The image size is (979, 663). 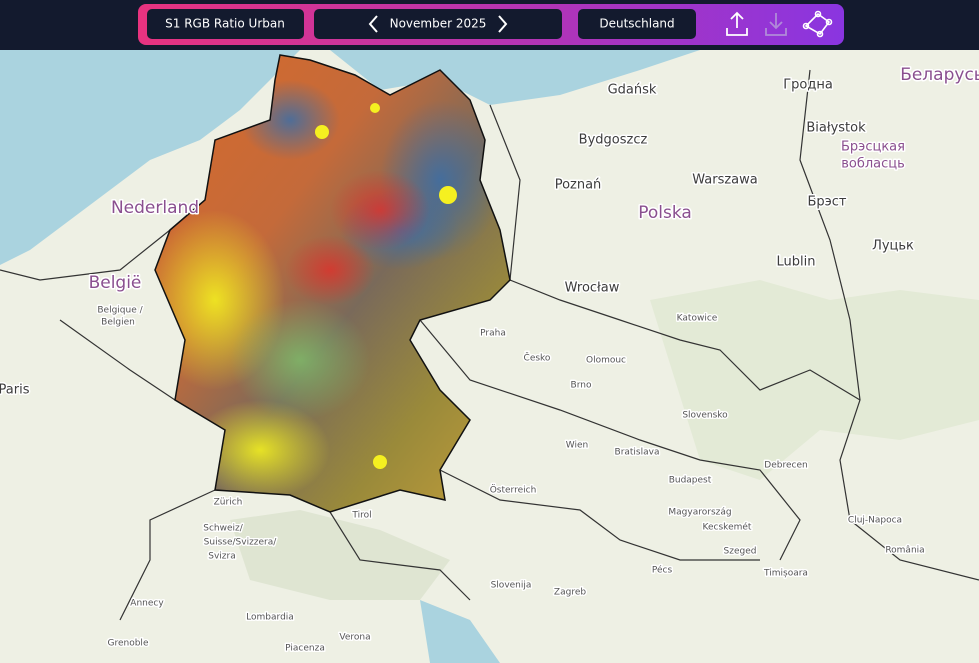 I want to click on place-label: Bydgoszcz, so click(x=613, y=140).